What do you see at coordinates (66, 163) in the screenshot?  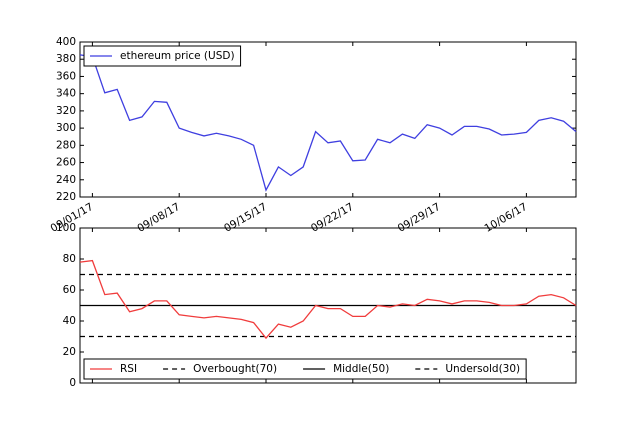 I see `y-tick-label: 260` at bounding box center [66, 163].